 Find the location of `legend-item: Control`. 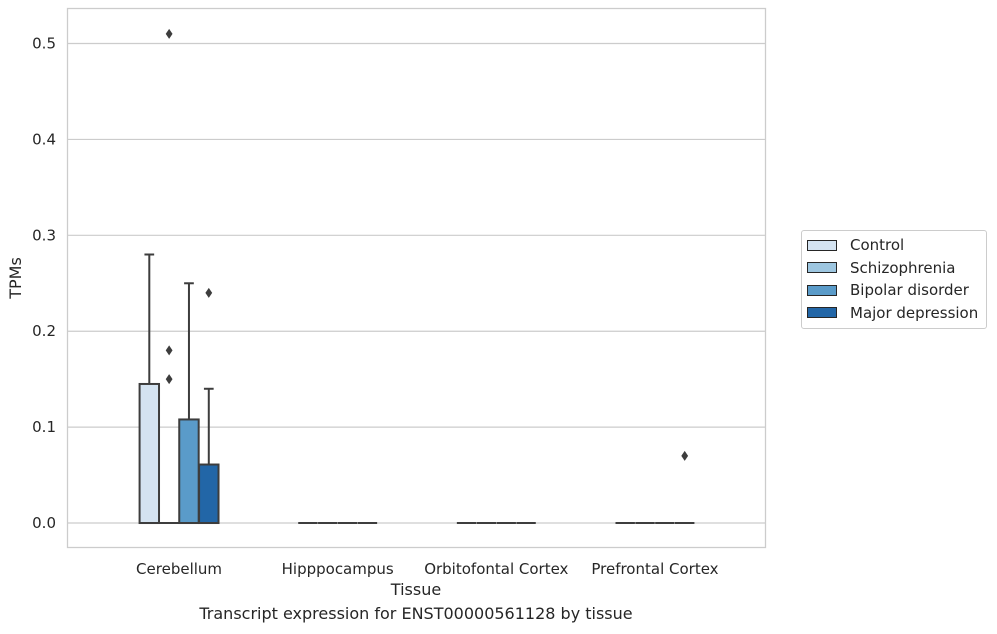

legend-item: Control is located at coordinates (894, 245).